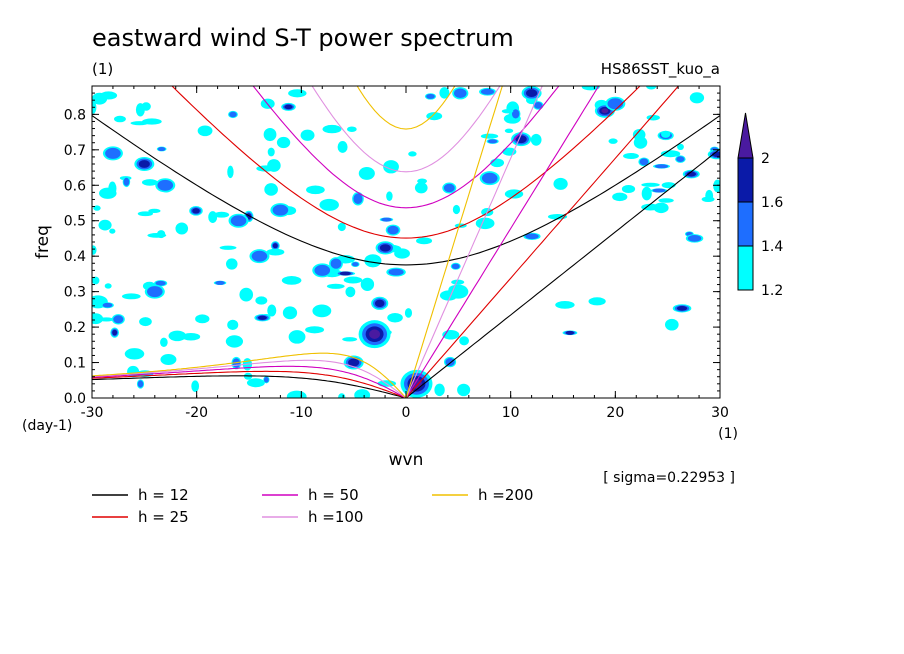  Describe the element at coordinates (760, 205) in the screenshot. I see `colorbar: 2 1.6 1.4 1.2` at that location.